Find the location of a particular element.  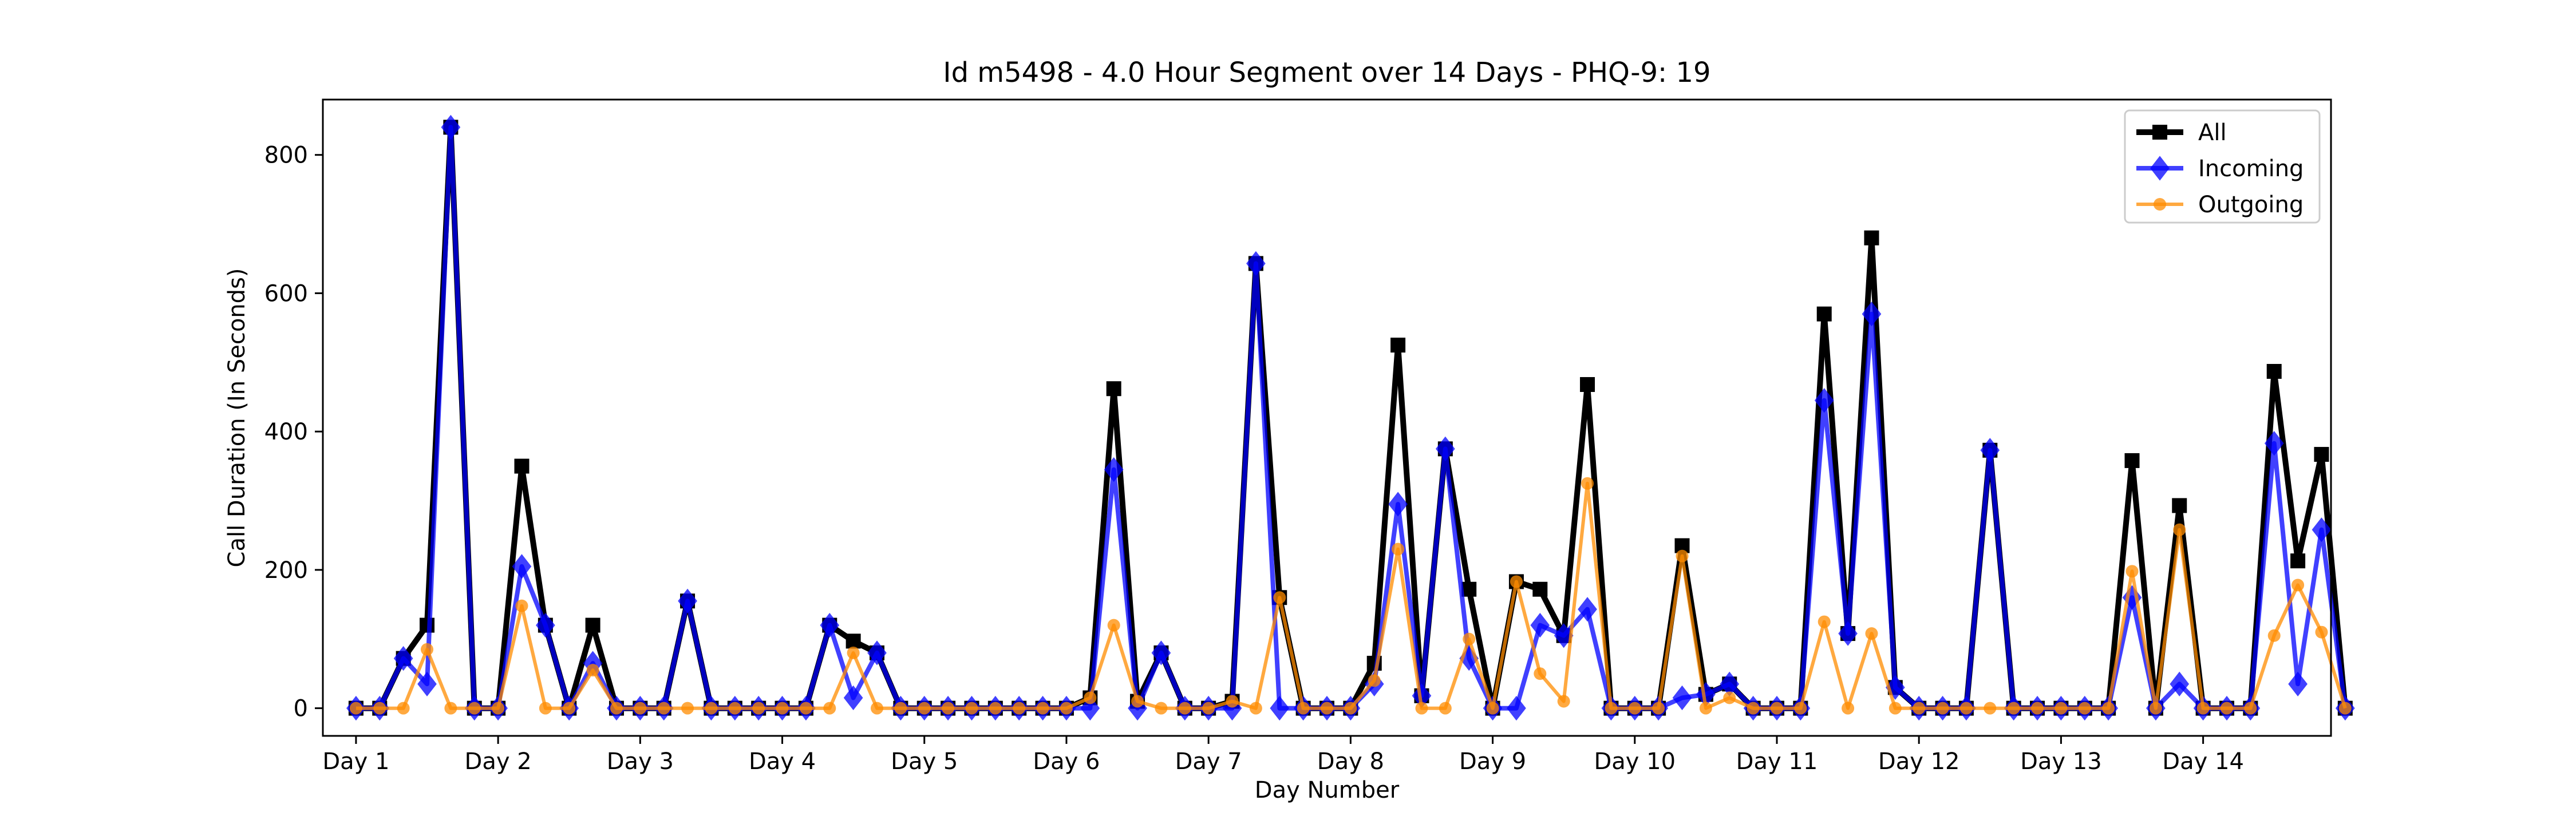

legend-marker-outgoing is located at coordinates (2160, 204).